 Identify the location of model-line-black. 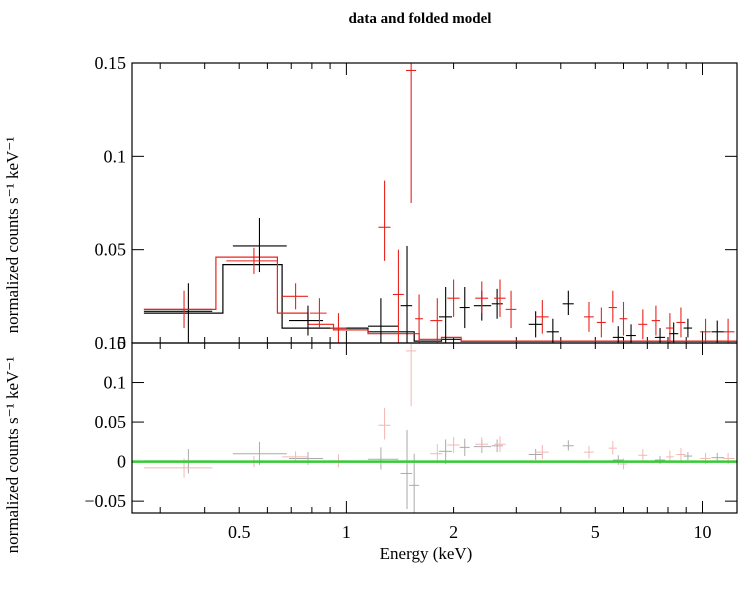
(440, 303).